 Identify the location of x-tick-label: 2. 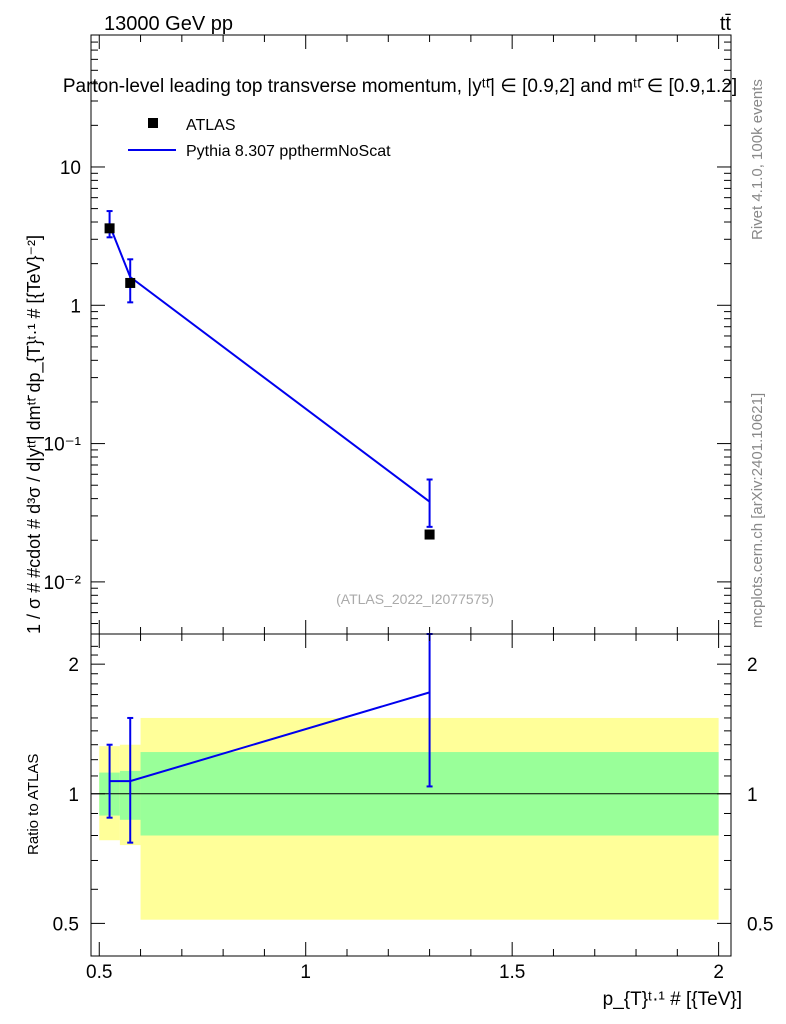
(718, 972).